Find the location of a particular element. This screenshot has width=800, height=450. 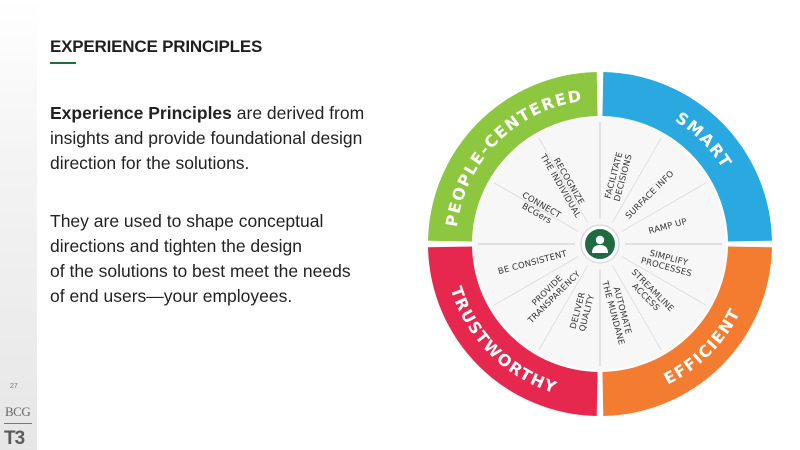

bcg-logo: BCG is located at coordinates (18, 411).